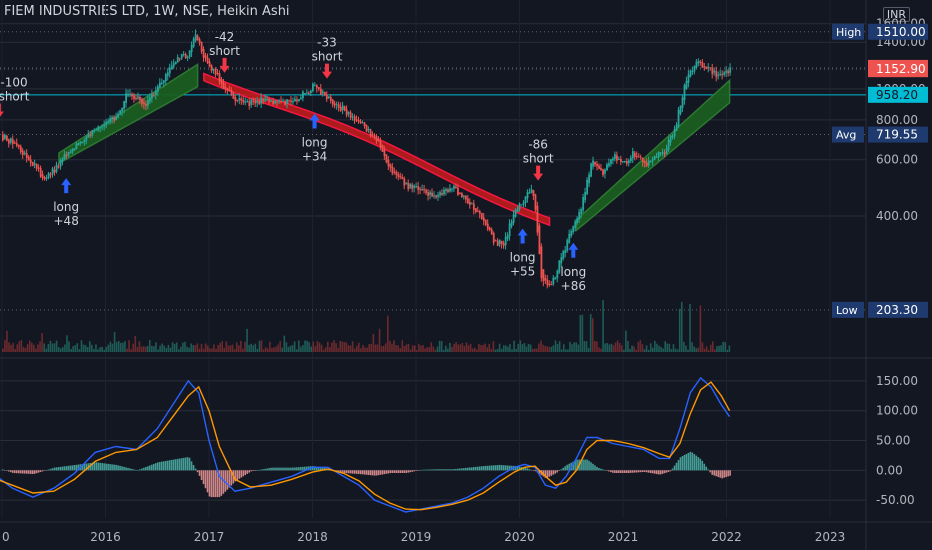 The image size is (932, 550). Describe the element at coordinates (896, 14) in the screenshot. I see `currency-badge: INR` at that location.